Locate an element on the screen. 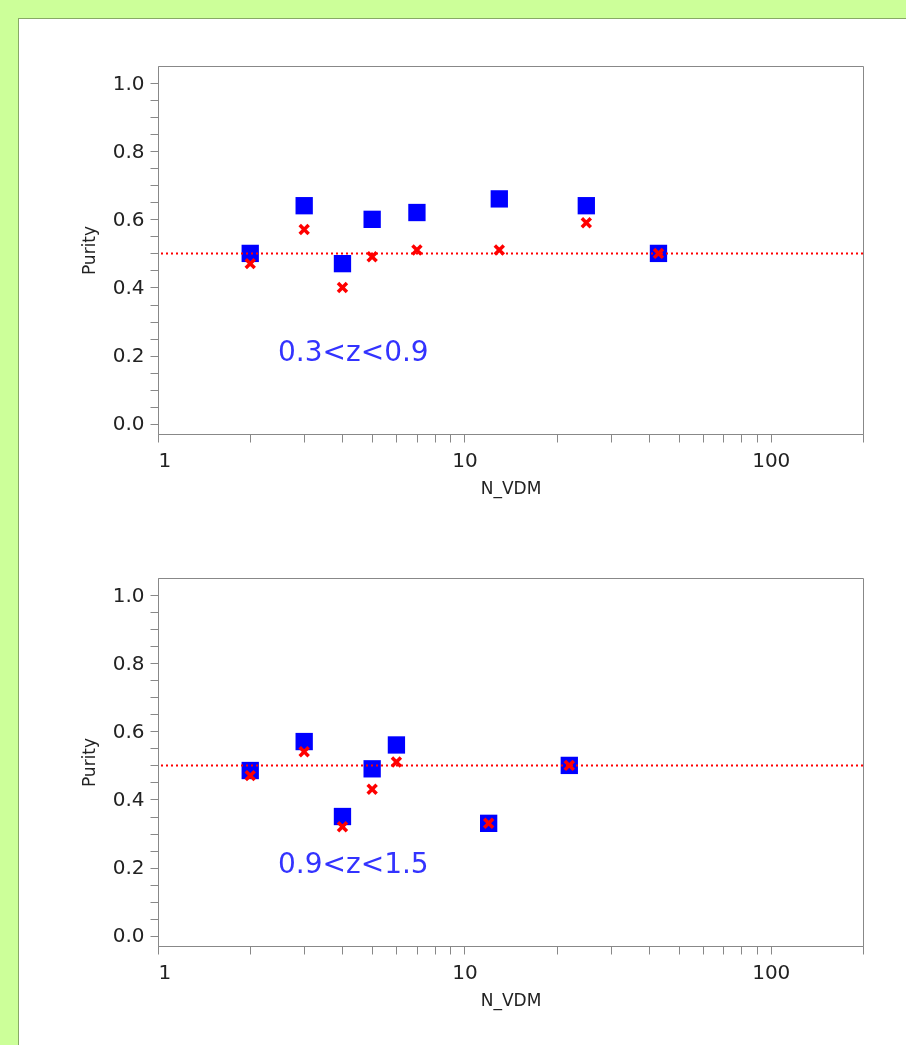  annotation: 0.3<z<0.9 is located at coordinates (353, 352).